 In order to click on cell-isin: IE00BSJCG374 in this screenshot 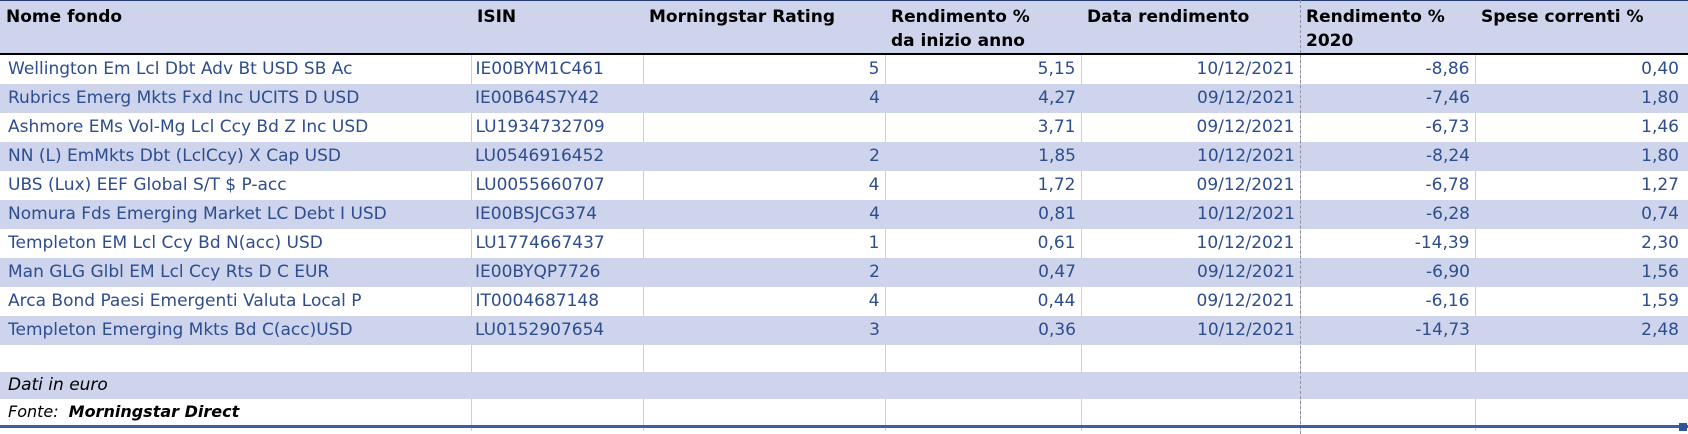, I will do `click(557, 214)`.